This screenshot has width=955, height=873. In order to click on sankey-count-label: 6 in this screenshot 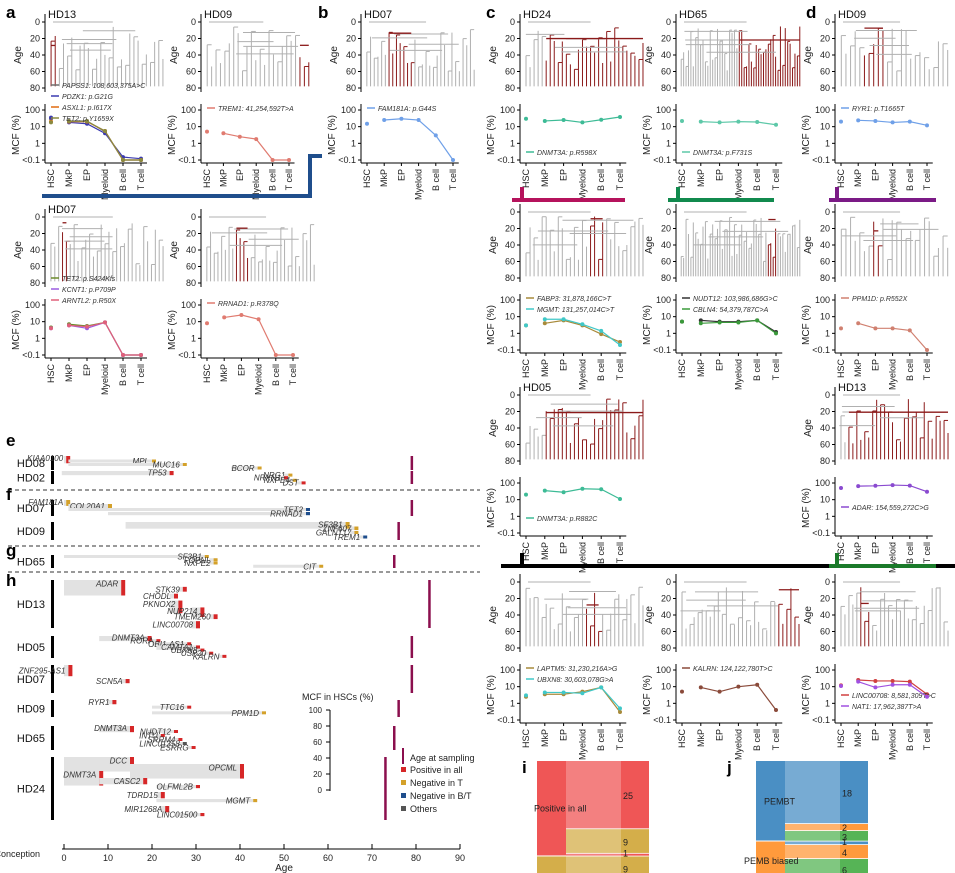, I will do `click(844, 869)`.